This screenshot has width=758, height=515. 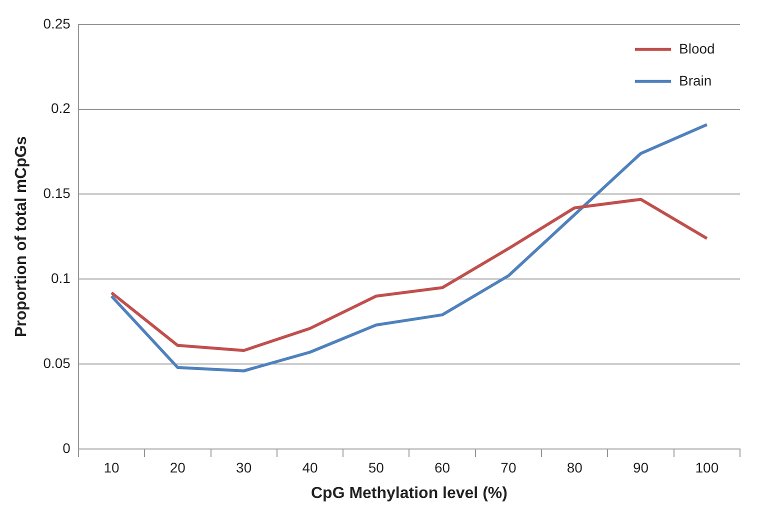 What do you see at coordinates (57, 193) in the screenshot?
I see `y-tick-label: 0.15` at bounding box center [57, 193].